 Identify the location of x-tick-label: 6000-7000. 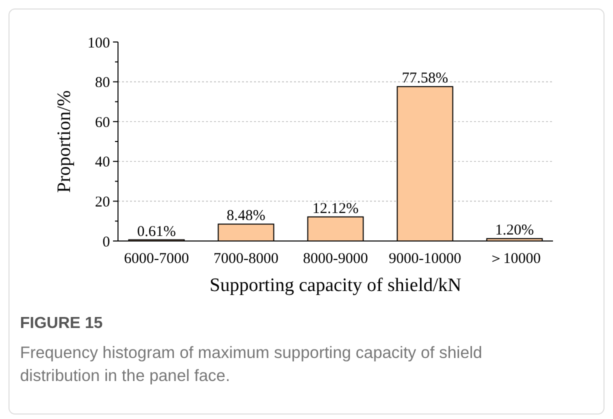
(156, 259).